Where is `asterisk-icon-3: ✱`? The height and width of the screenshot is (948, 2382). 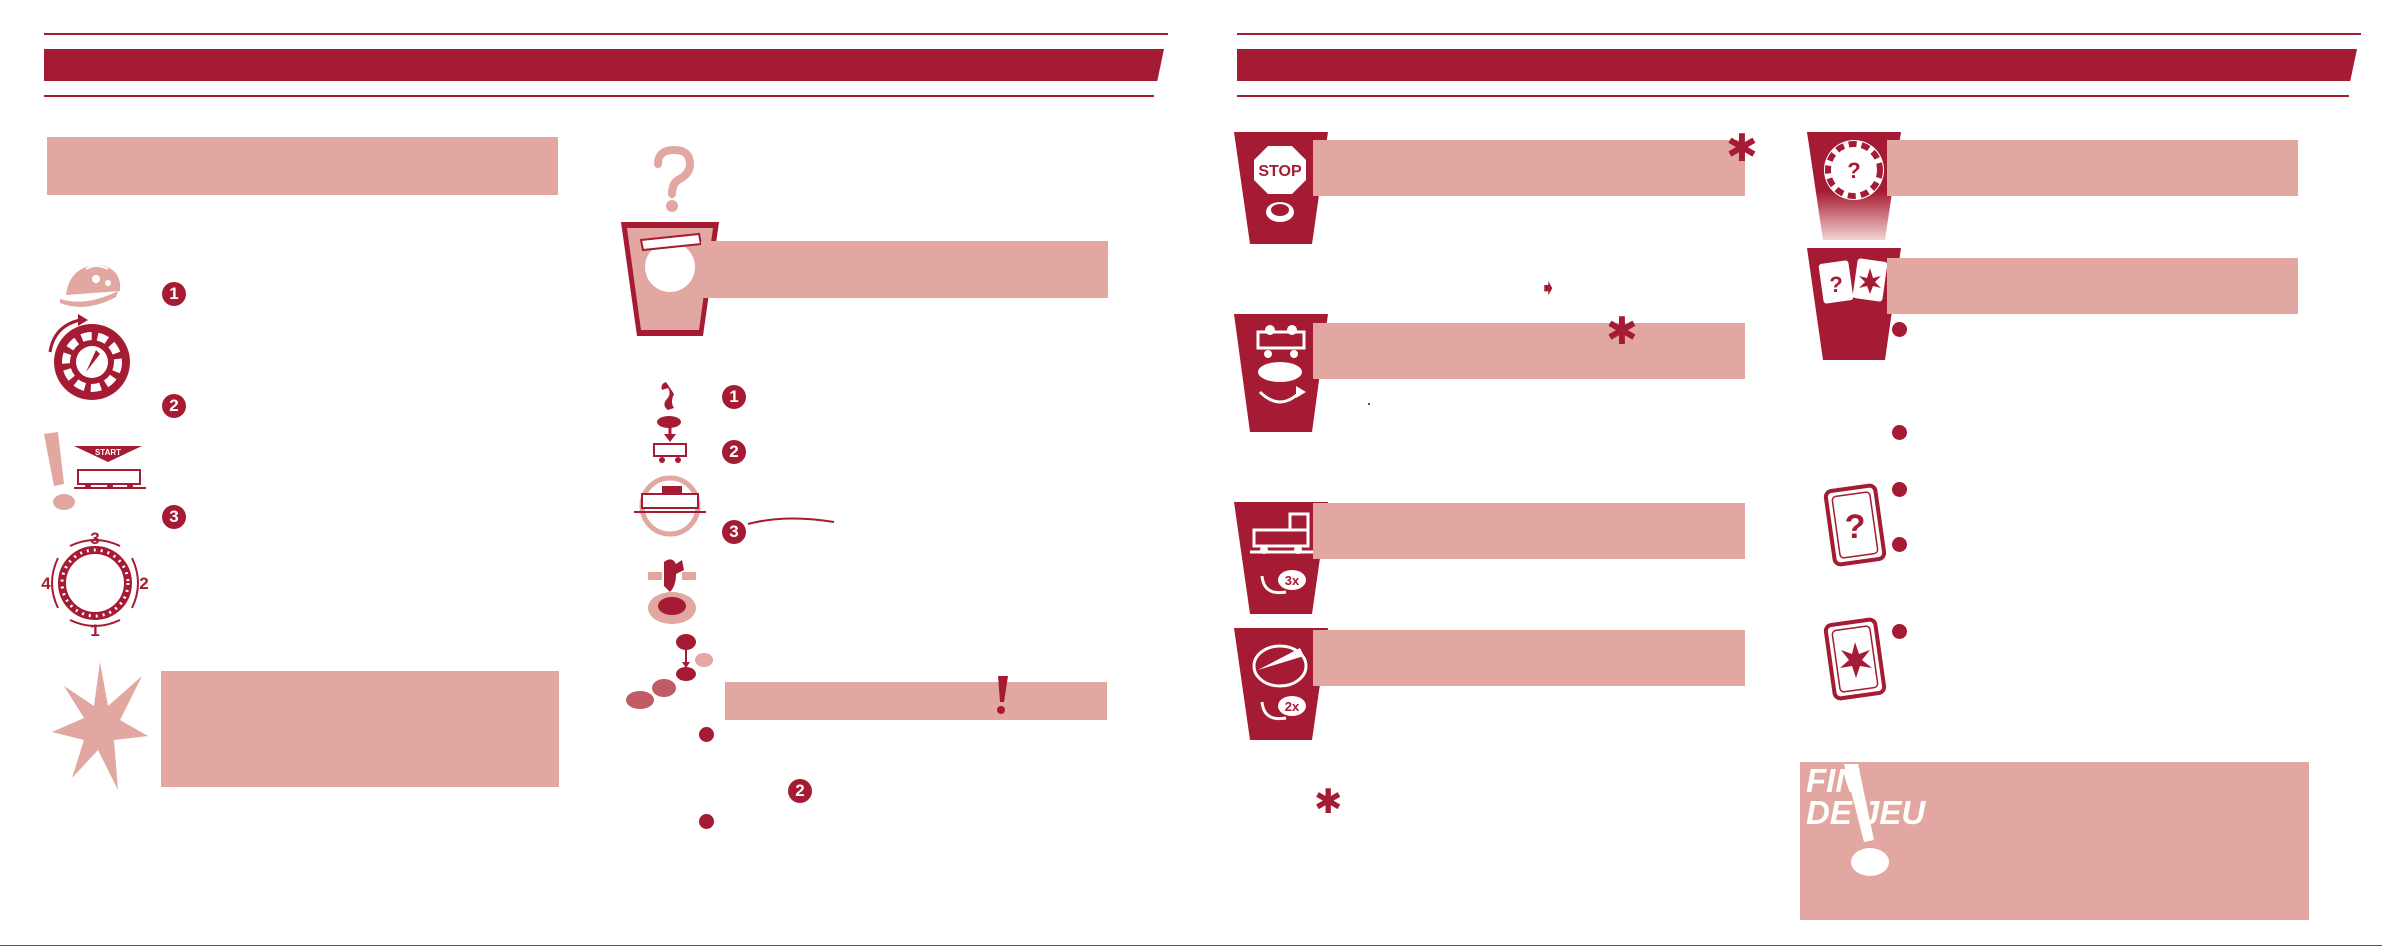 asterisk-icon-3: ✱ is located at coordinates (1328, 802).